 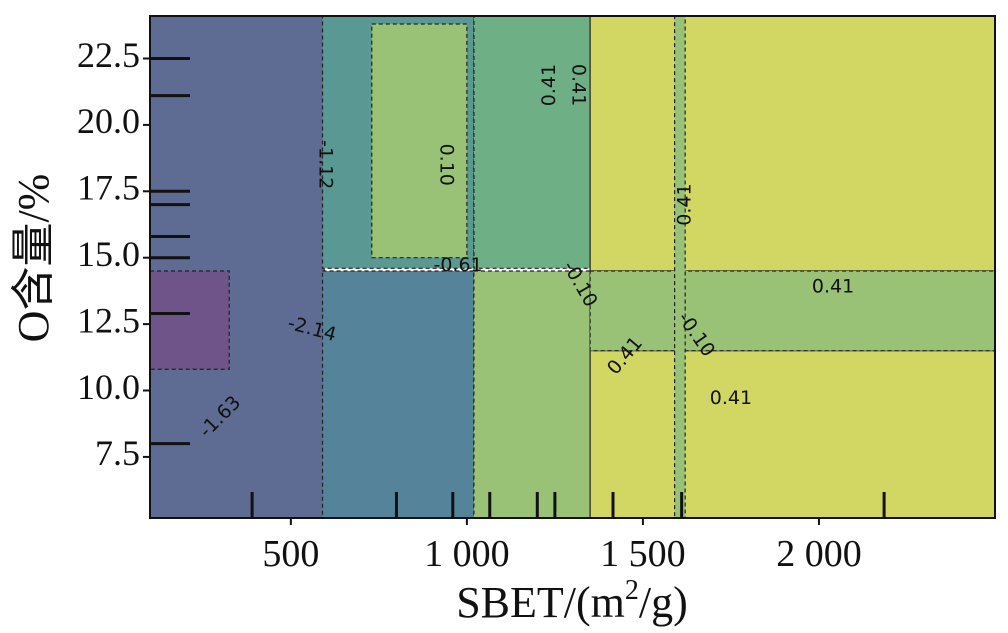 What do you see at coordinates (457, 265) in the screenshot?
I see `contour-label: -0.61` at bounding box center [457, 265].